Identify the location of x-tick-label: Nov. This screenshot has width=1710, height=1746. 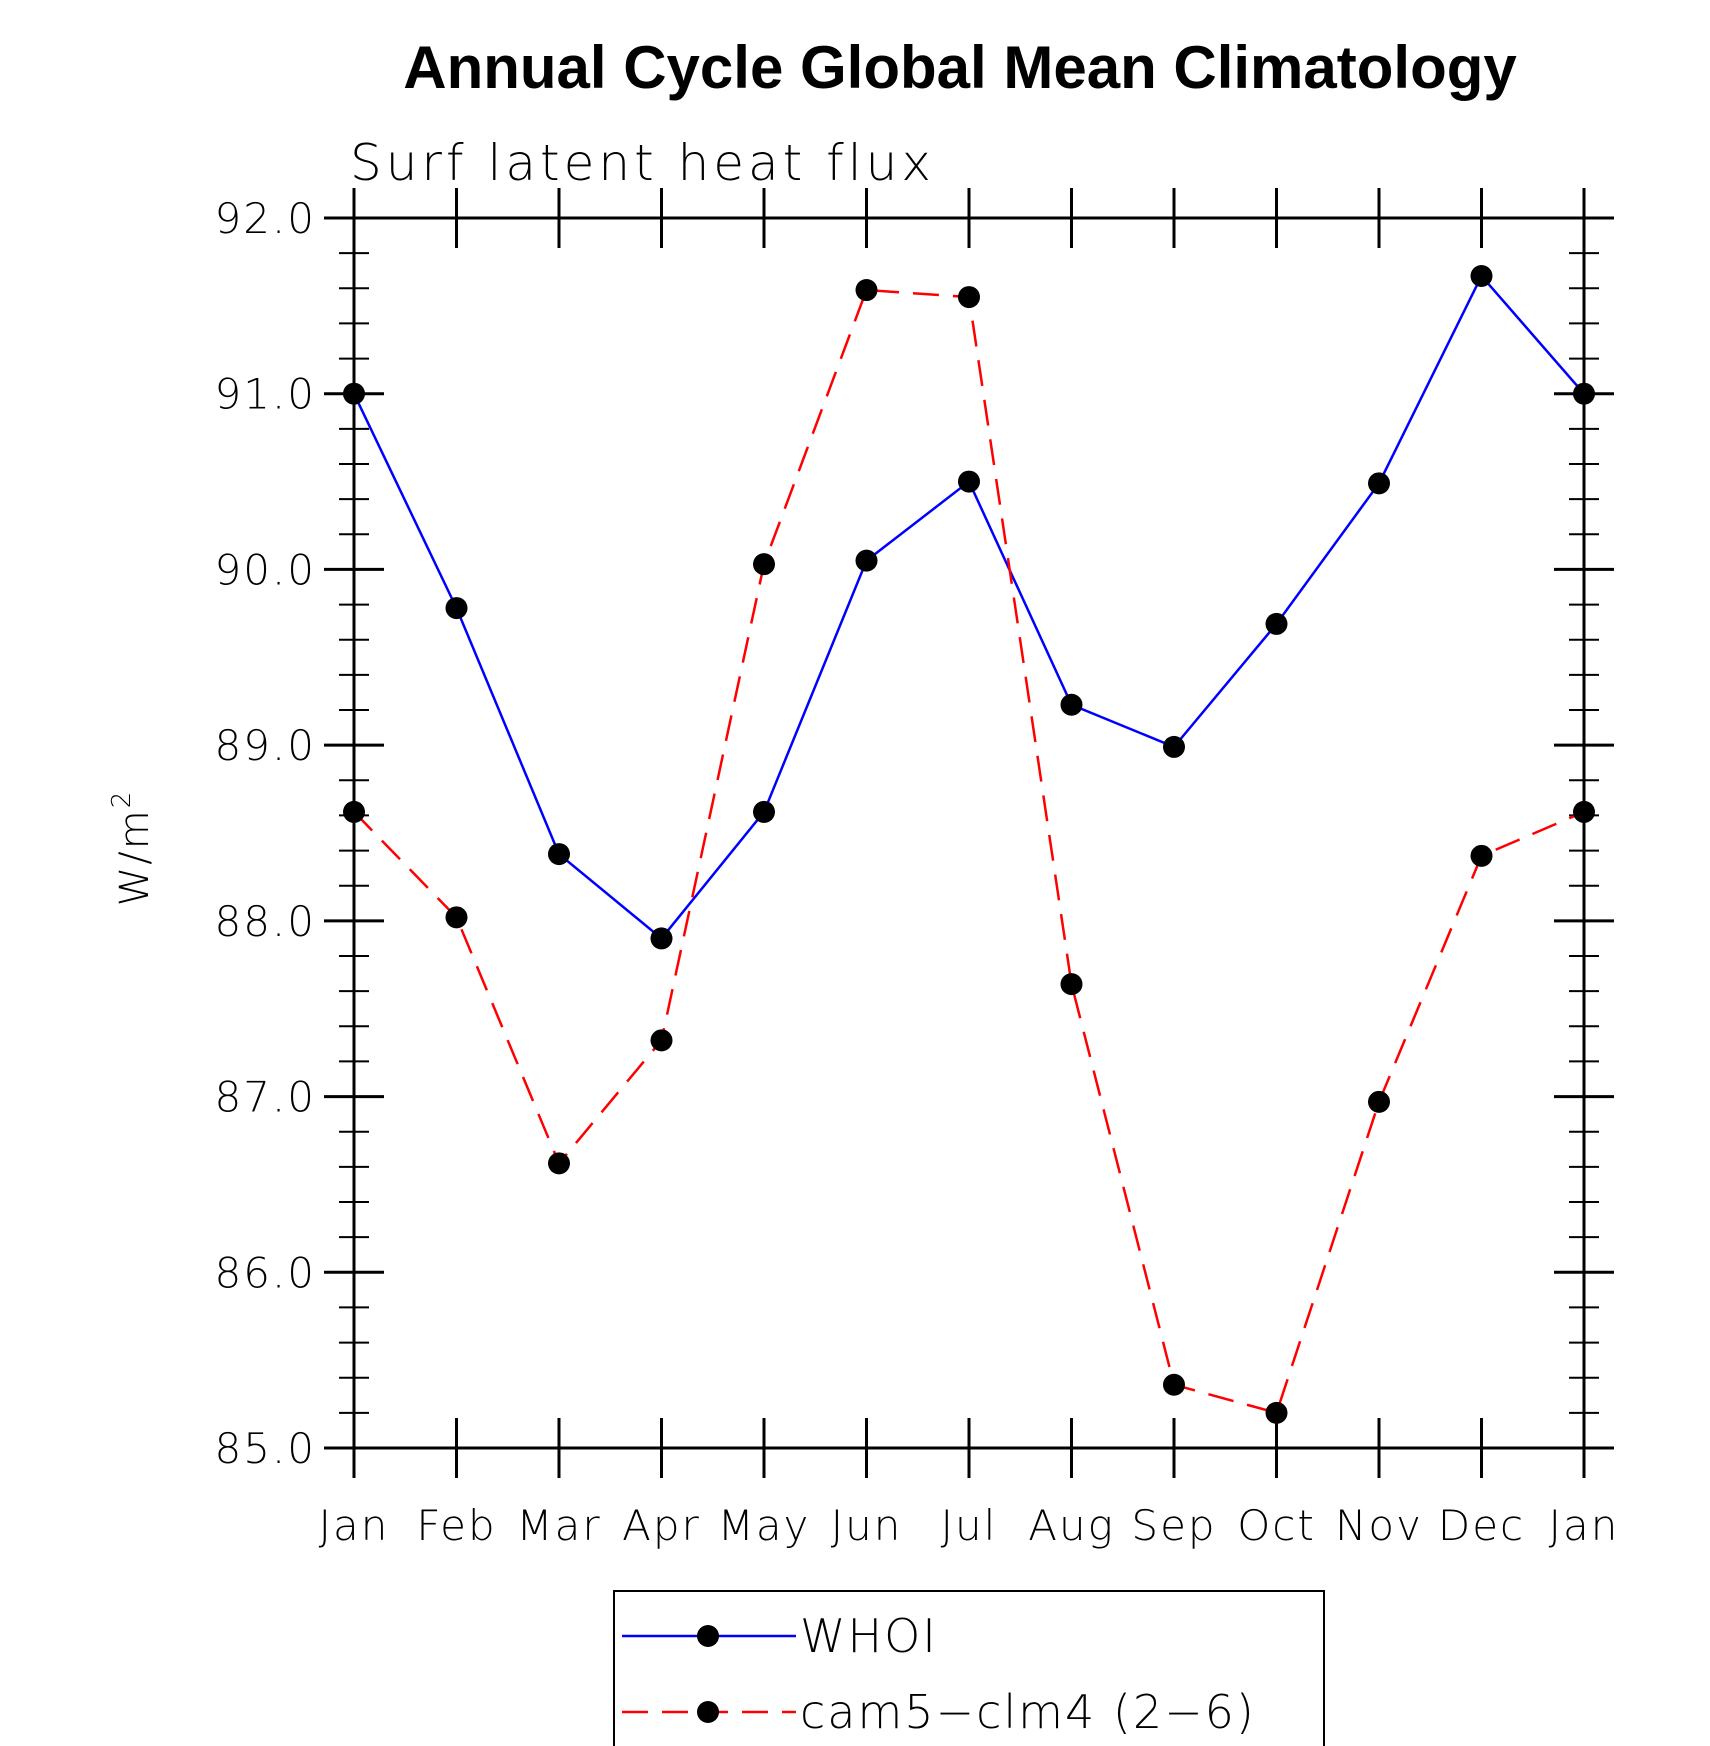
(1379, 1525).